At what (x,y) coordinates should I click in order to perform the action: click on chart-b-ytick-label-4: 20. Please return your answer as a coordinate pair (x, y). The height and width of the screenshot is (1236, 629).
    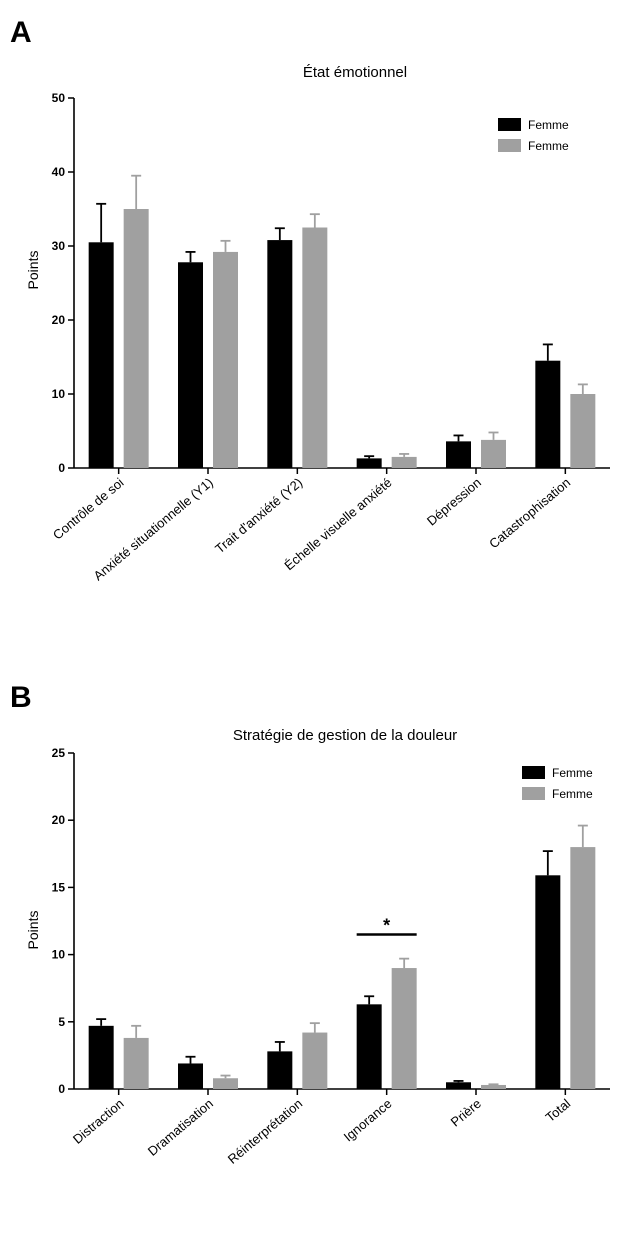
    Looking at the image, I should click on (59, 820).